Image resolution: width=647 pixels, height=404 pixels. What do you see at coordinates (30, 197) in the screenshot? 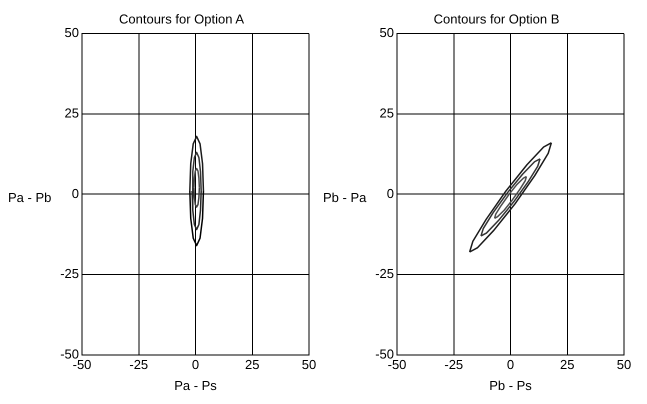
I see `y-axis-title: Pa - Pb` at bounding box center [30, 197].